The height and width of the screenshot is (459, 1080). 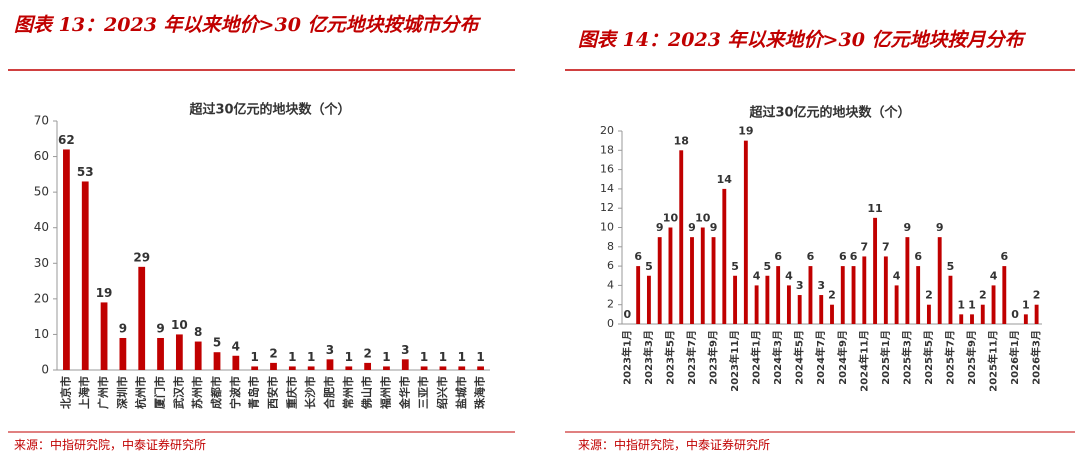 What do you see at coordinates (480, 392) in the screenshot?
I see `x-tick-label: 珠海市` at bounding box center [480, 392].